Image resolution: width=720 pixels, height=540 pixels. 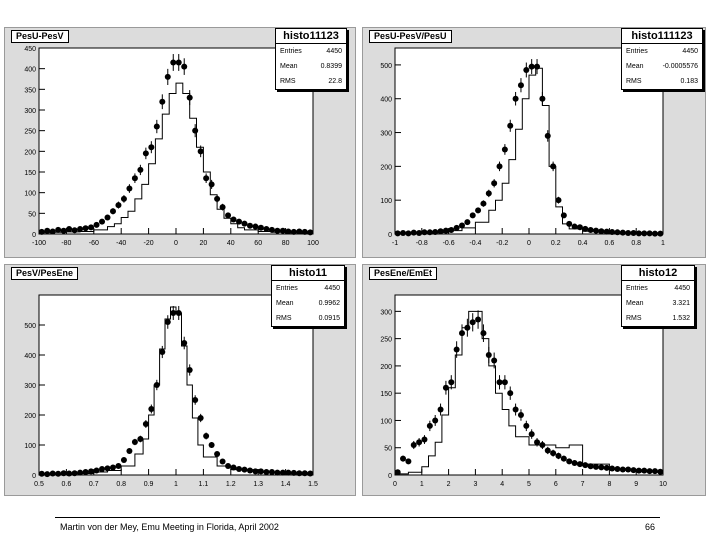 I want to click on x-tick-label: 0, so click(x=529, y=243).